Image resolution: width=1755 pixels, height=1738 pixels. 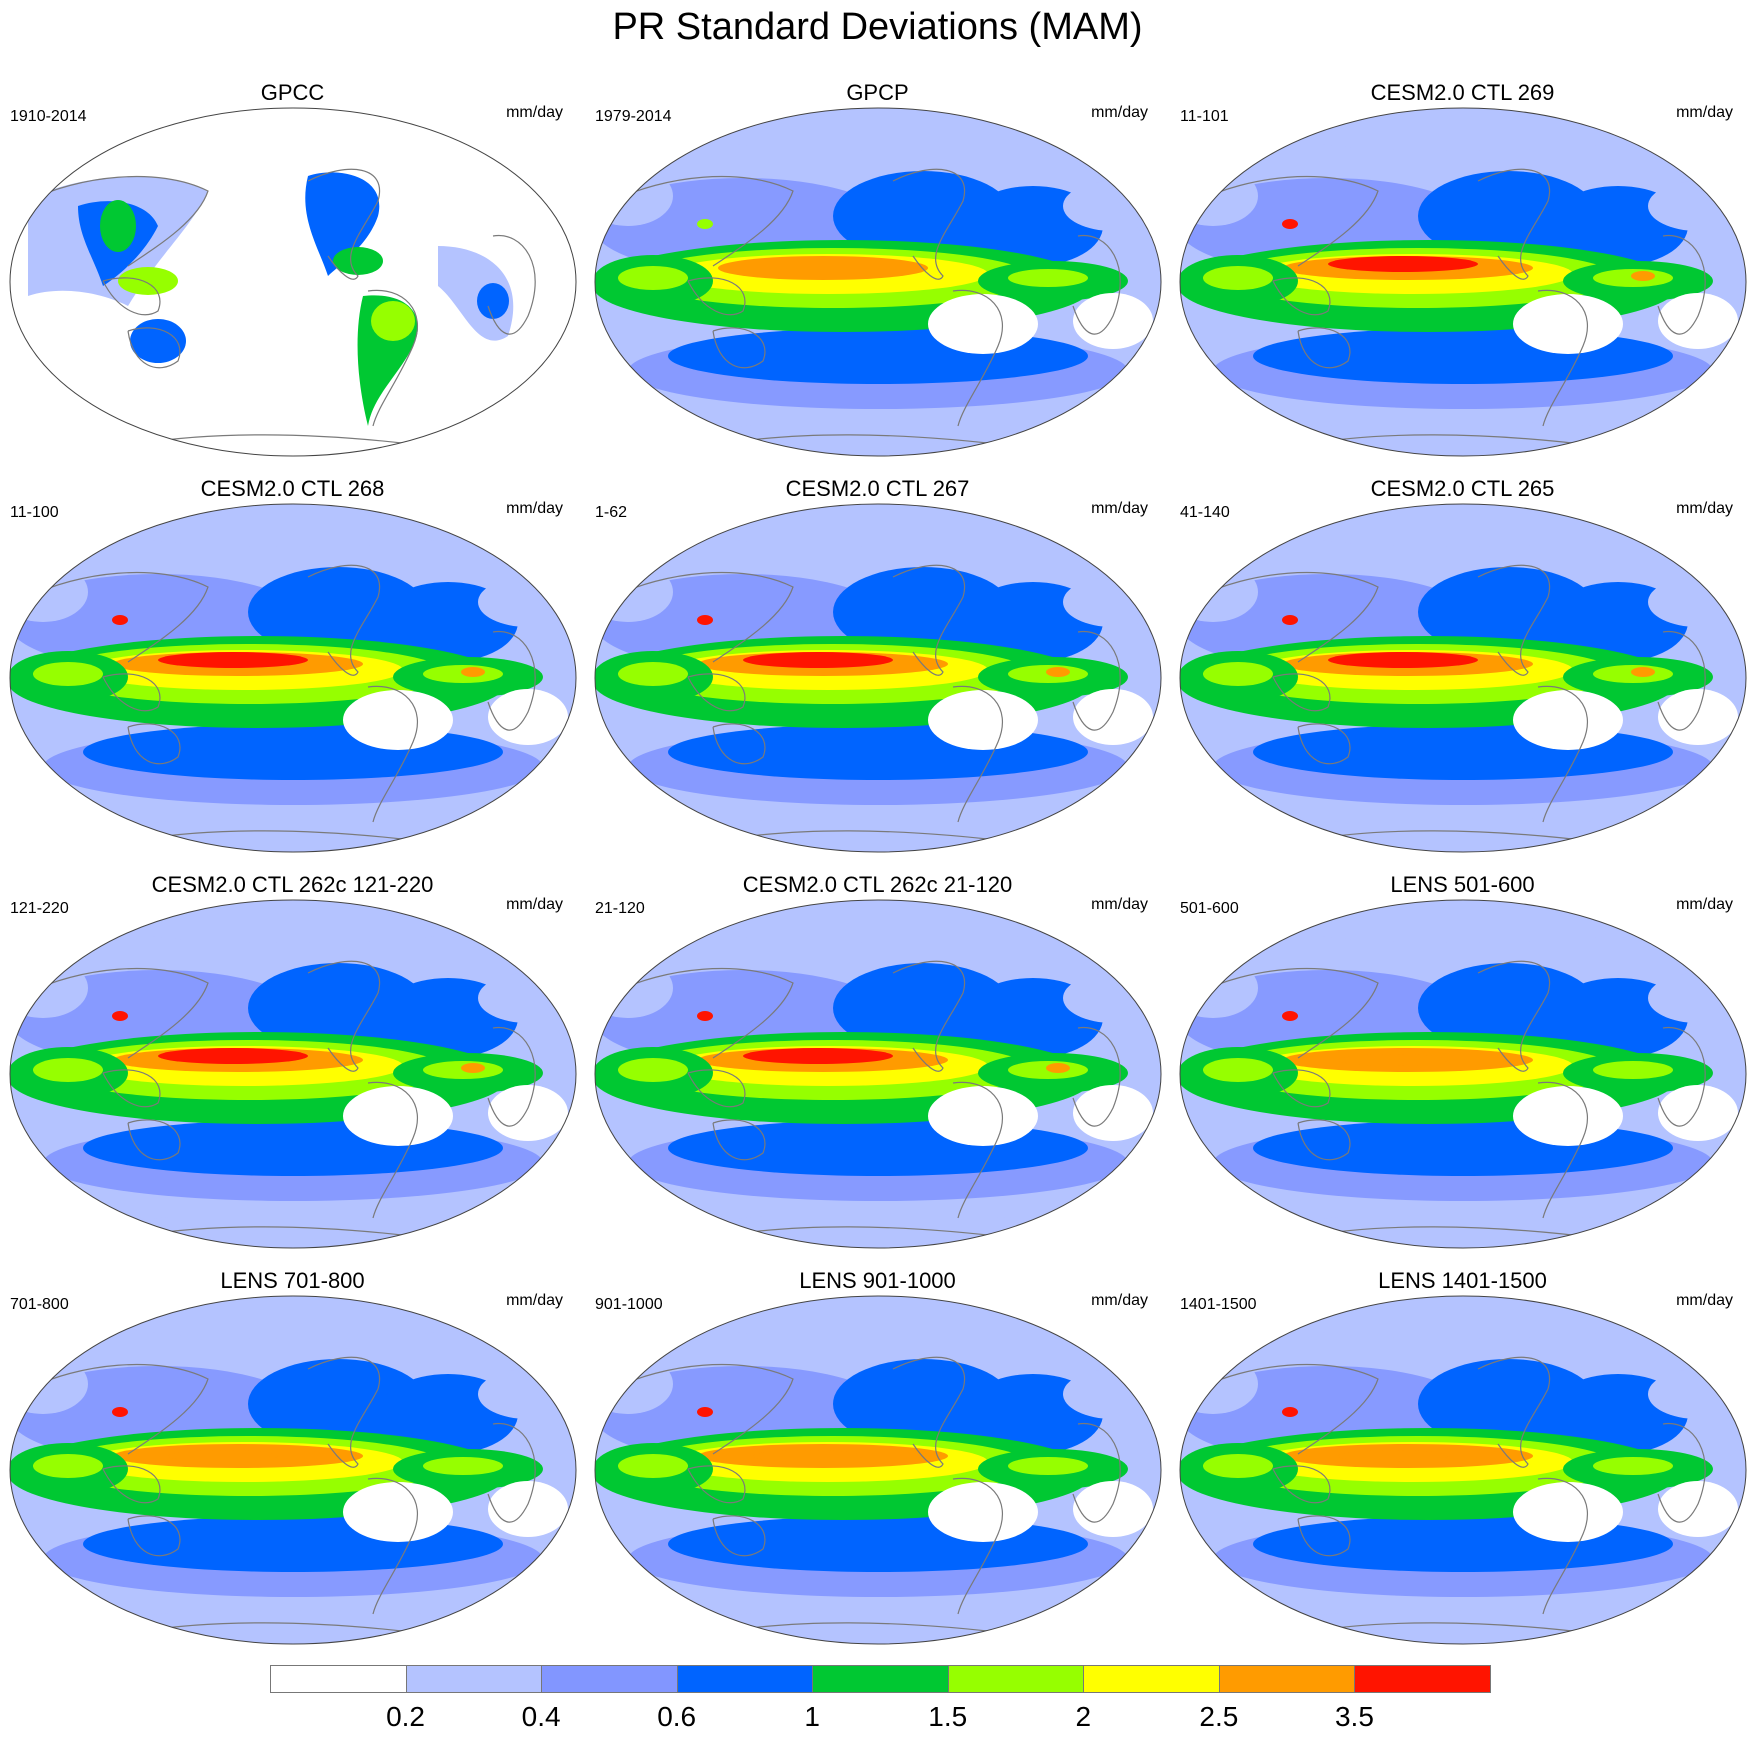 I want to click on colorbar-tick-label: 2.5, so click(x=1219, y=1716).